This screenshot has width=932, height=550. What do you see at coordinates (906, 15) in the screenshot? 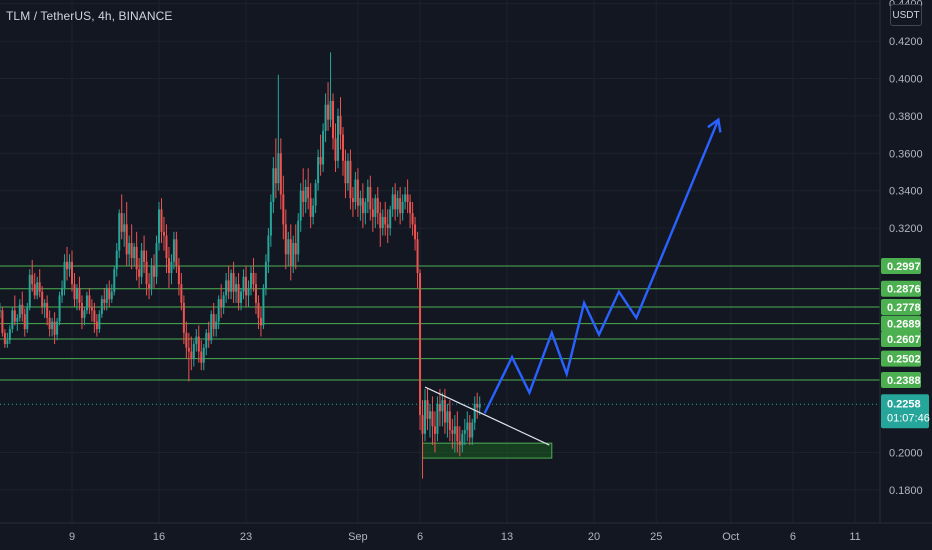
I see `currency-button: USDT` at bounding box center [906, 15].